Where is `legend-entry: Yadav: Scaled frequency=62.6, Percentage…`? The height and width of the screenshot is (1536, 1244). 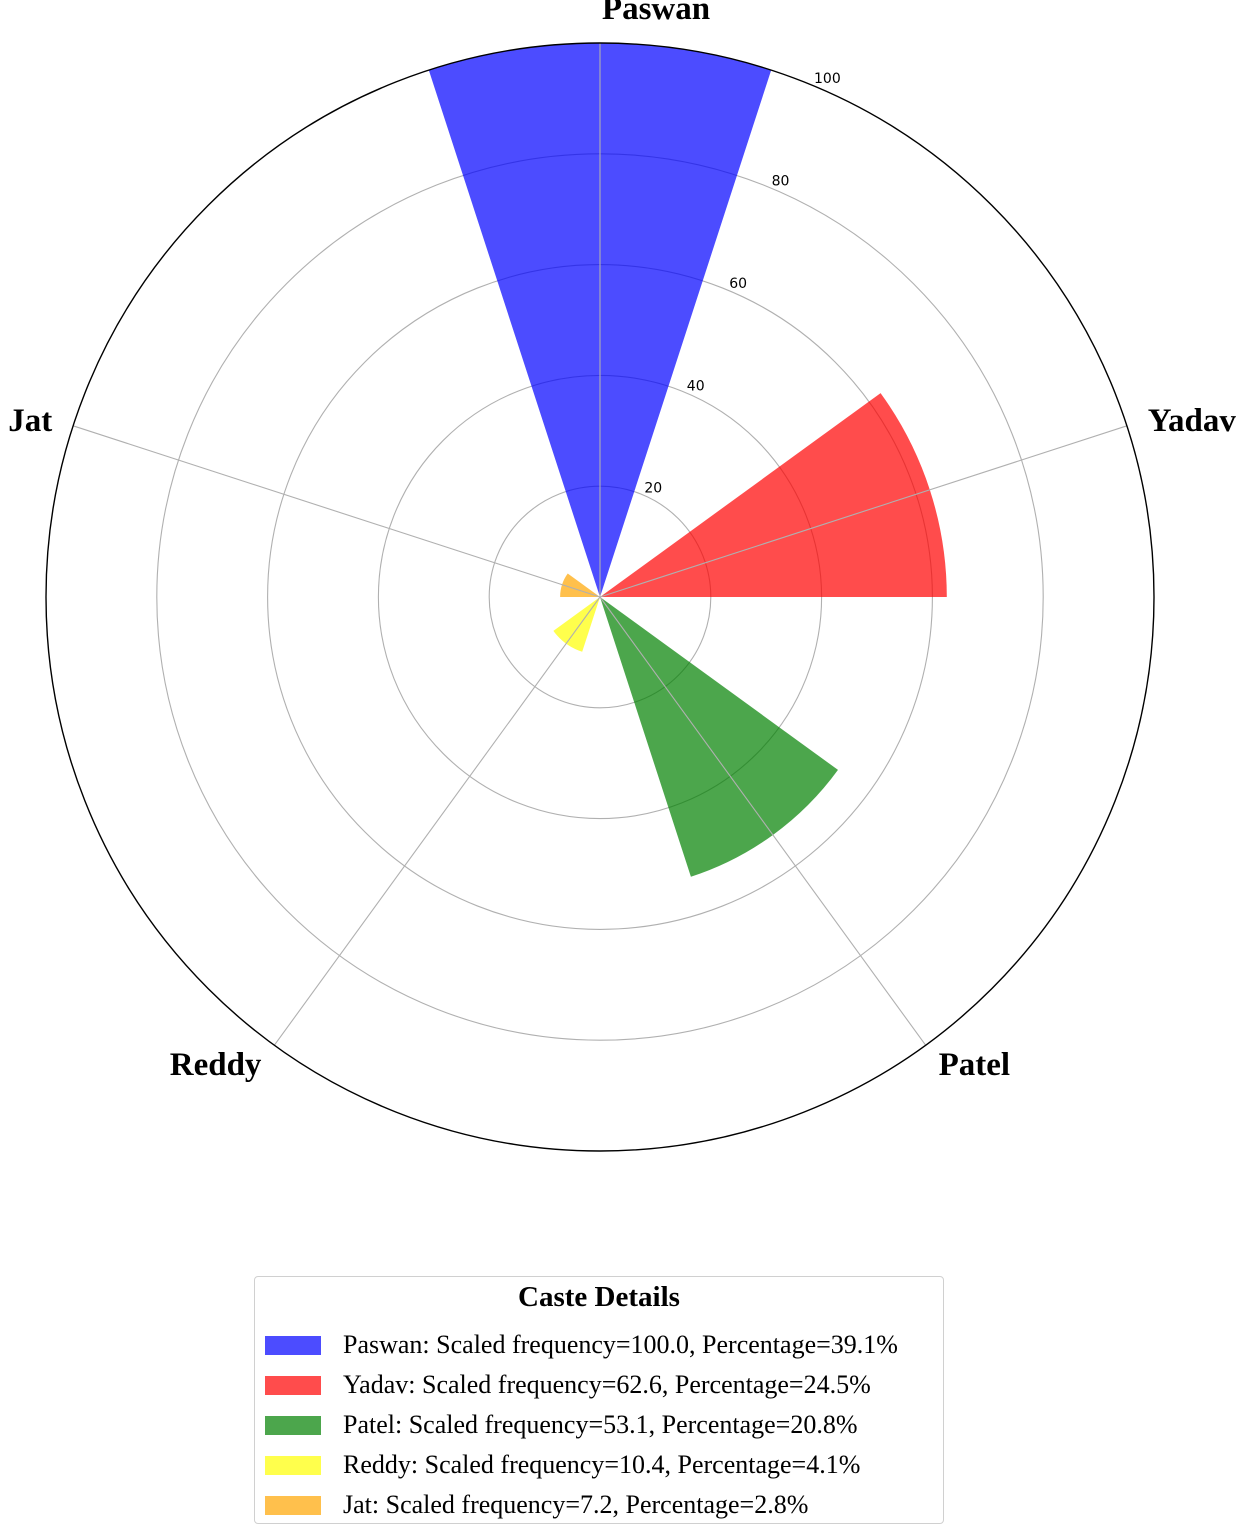
legend-entry: Yadav: Scaled frequency=62.6, Percentage… is located at coordinates (581, 1385).